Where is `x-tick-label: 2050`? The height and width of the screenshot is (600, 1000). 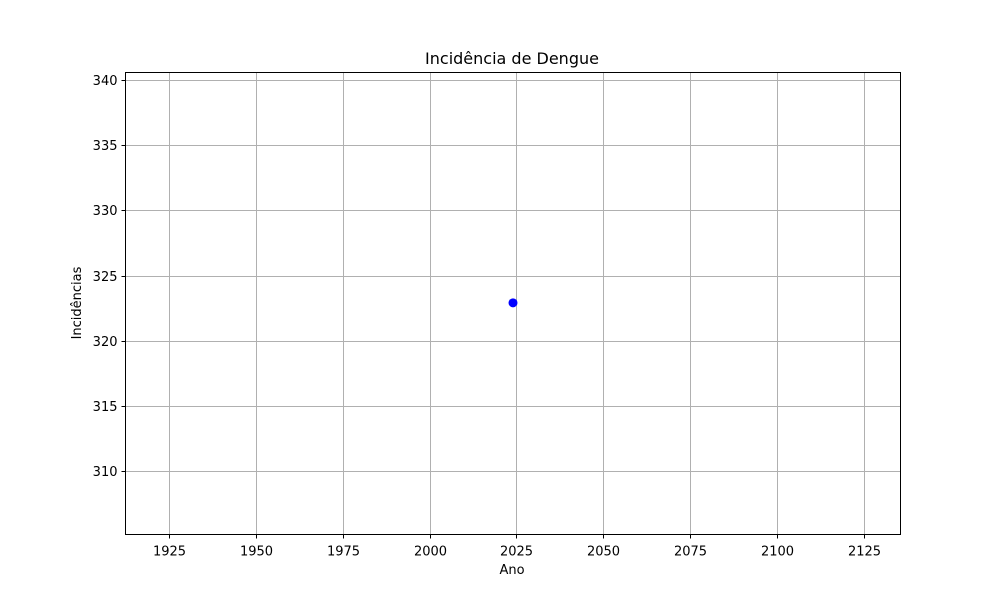 x-tick-label: 2050 is located at coordinates (603, 552).